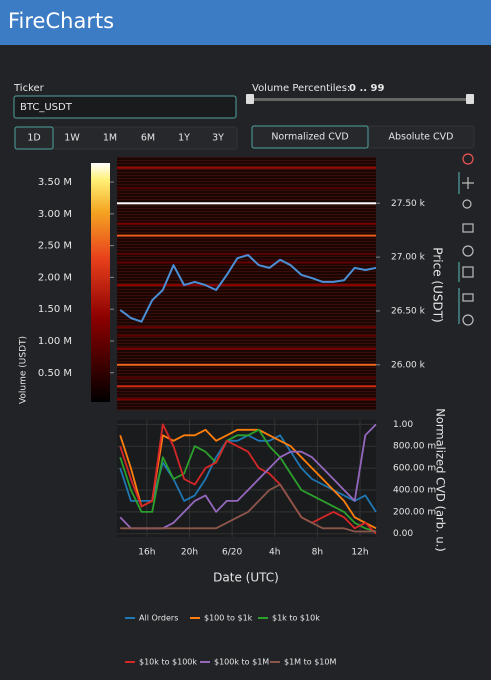 This screenshot has height=680, width=491. Describe the element at coordinates (148, 138) in the screenshot. I see `timeframe-button: 6M` at that location.